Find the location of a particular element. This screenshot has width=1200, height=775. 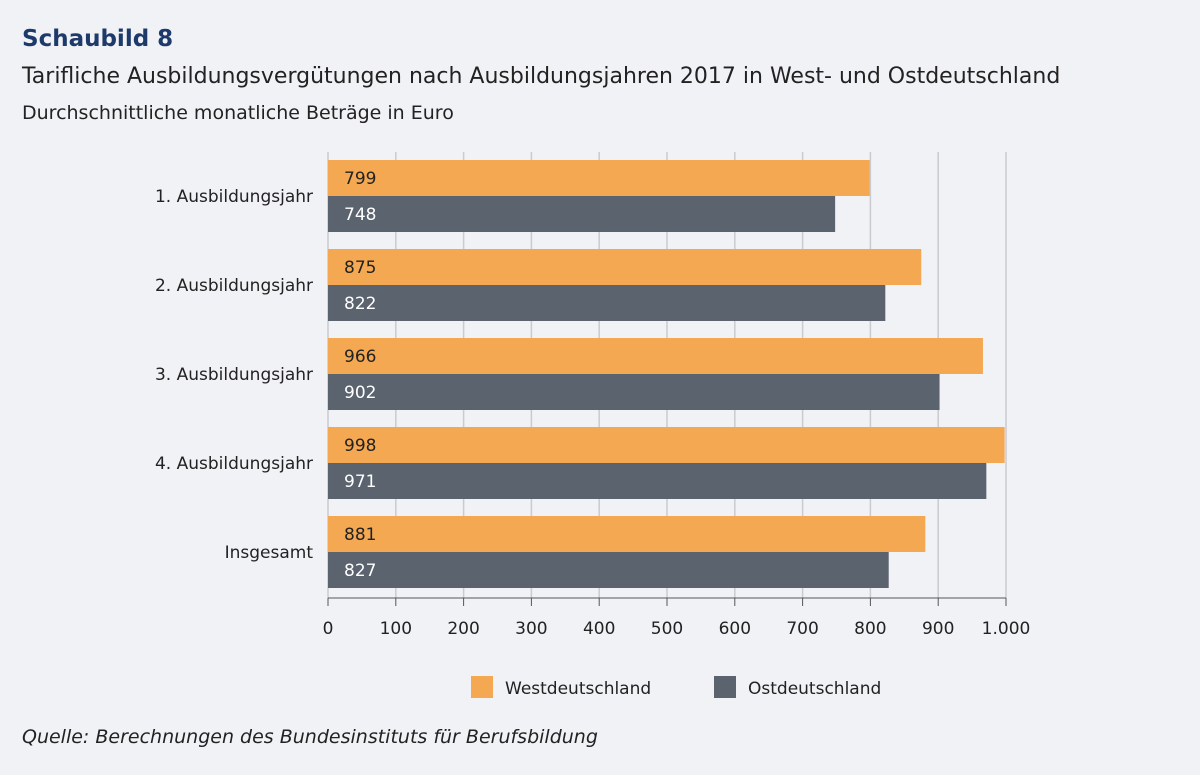

tick-label: 600 is located at coordinates (735, 629).